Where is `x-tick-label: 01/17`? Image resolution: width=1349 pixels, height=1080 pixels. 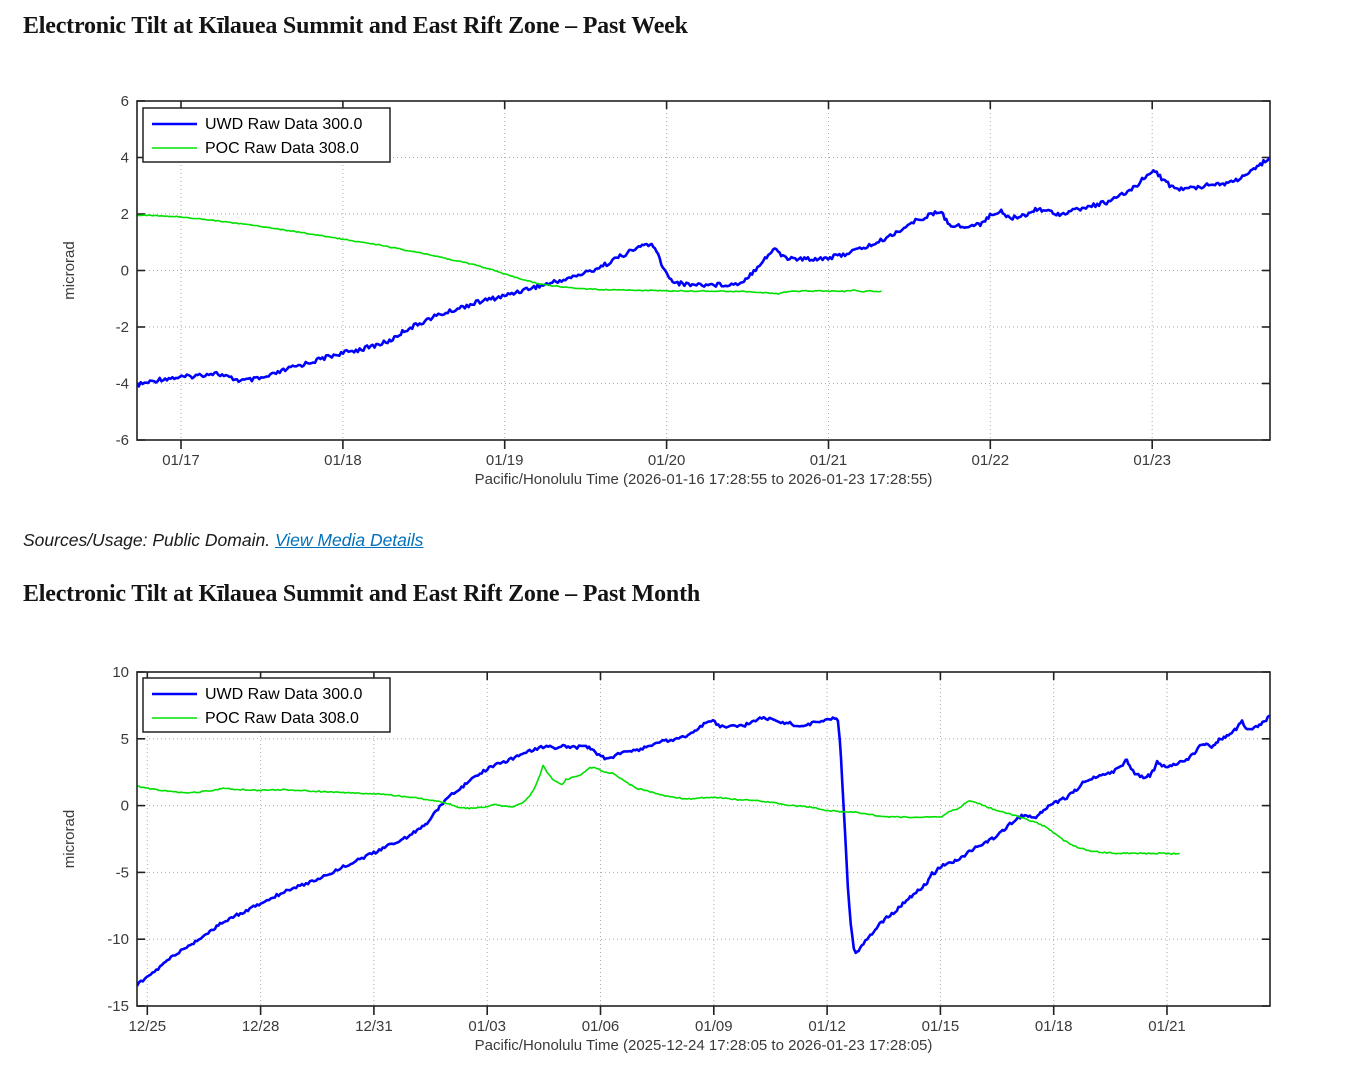 x-tick-label: 01/17 is located at coordinates (181, 460).